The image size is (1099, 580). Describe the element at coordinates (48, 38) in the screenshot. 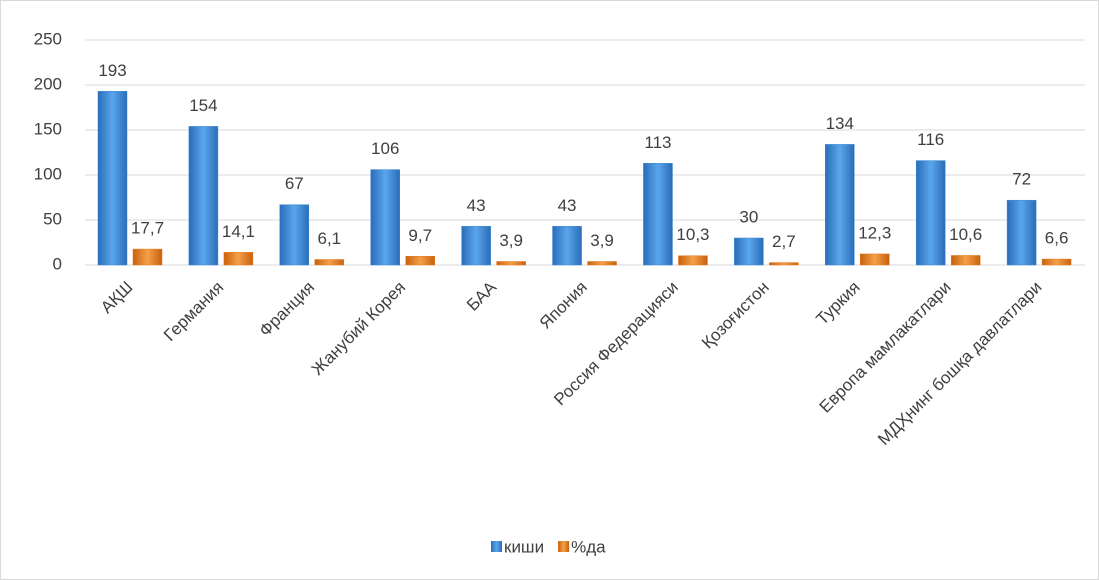

I see `y-tick-label: 250` at that location.